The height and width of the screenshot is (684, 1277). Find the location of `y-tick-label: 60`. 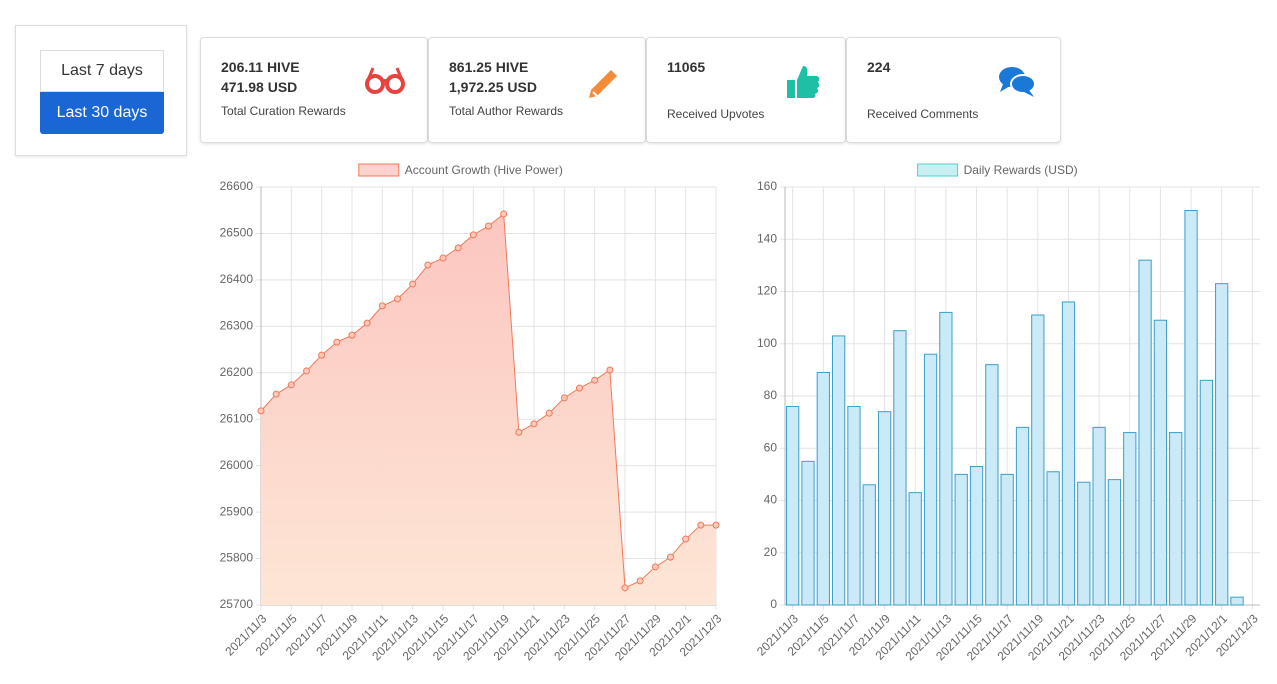

y-tick-label: 60 is located at coordinates (771, 447).